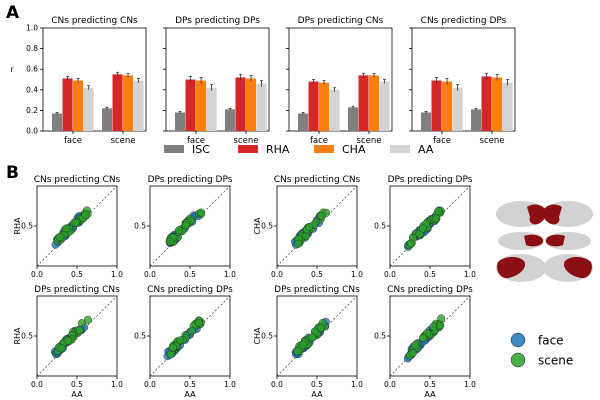  I want to click on subplot-title: CNs predicting CNs, so click(317, 180).